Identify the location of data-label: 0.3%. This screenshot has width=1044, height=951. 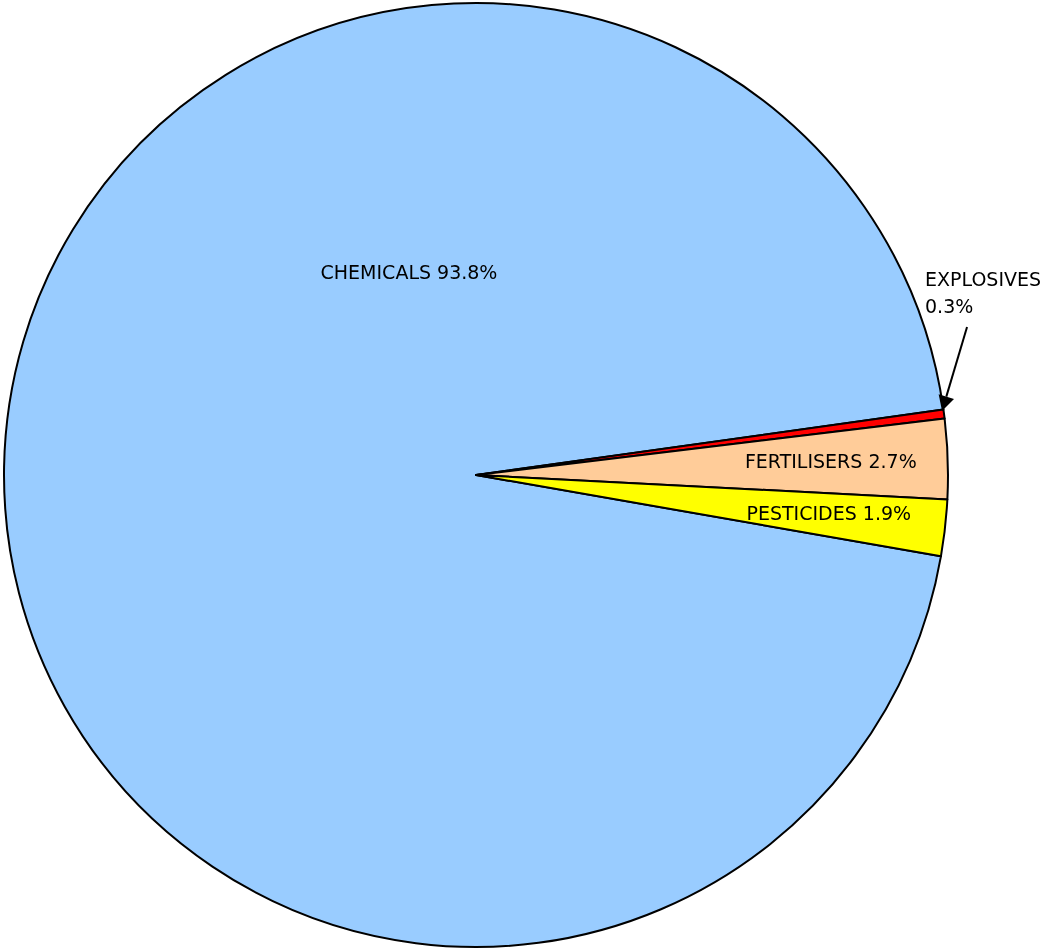
(949, 305).